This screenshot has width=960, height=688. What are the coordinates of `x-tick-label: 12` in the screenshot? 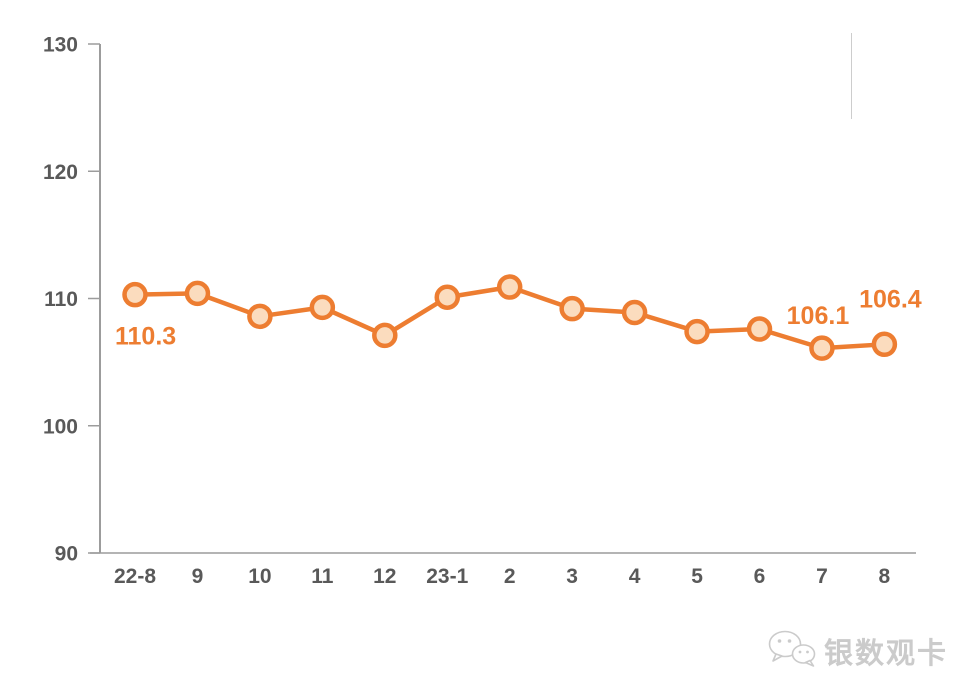 It's located at (384, 576).